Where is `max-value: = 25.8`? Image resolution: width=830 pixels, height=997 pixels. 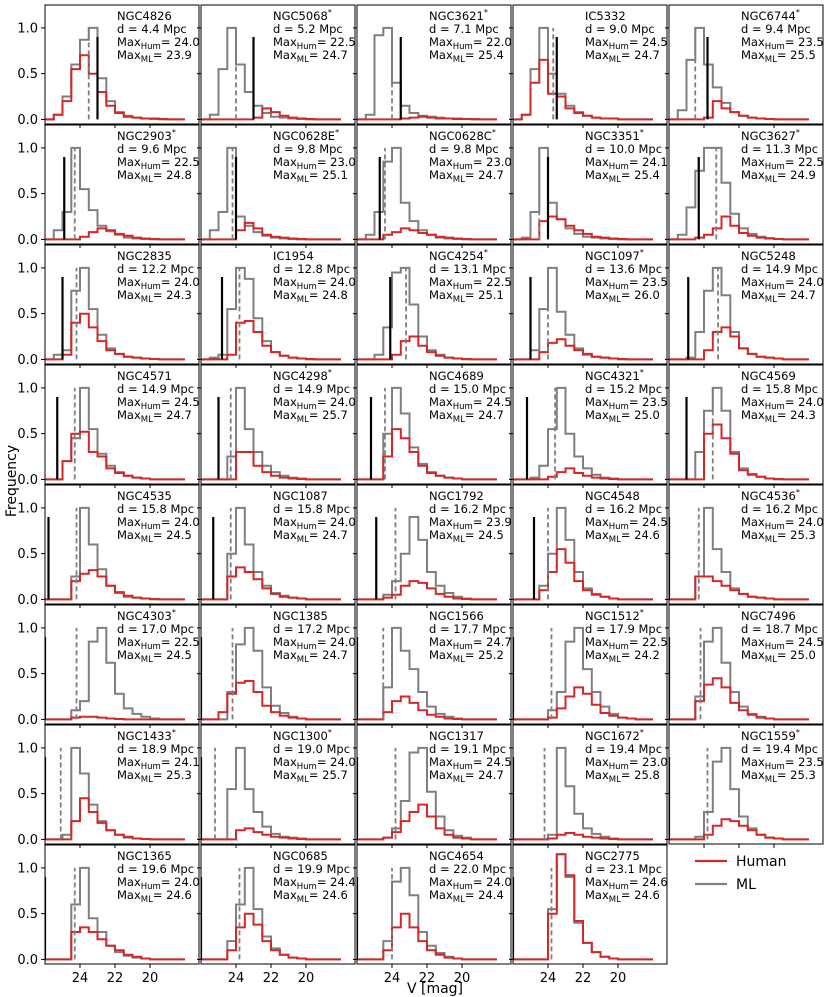 max-value: = 25.8 is located at coordinates (640, 775).